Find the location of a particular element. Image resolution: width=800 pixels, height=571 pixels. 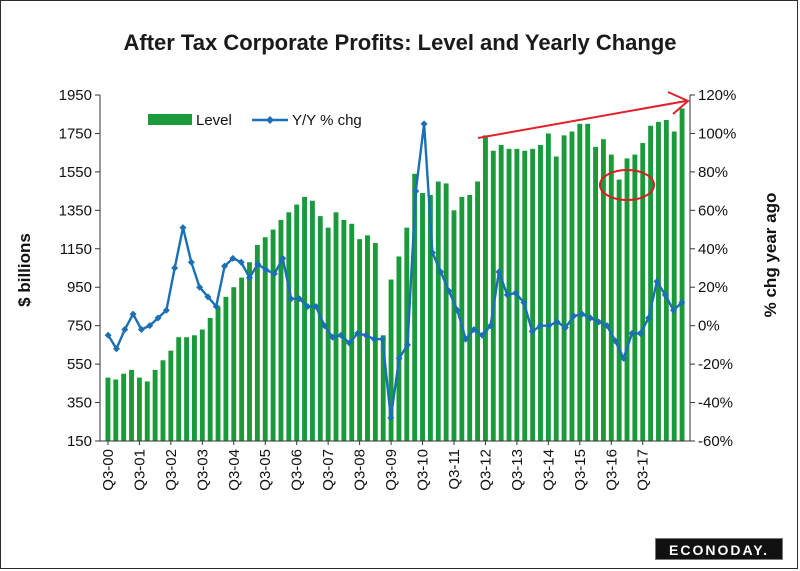

left-tick-label: 150 is located at coordinates (79, 441).